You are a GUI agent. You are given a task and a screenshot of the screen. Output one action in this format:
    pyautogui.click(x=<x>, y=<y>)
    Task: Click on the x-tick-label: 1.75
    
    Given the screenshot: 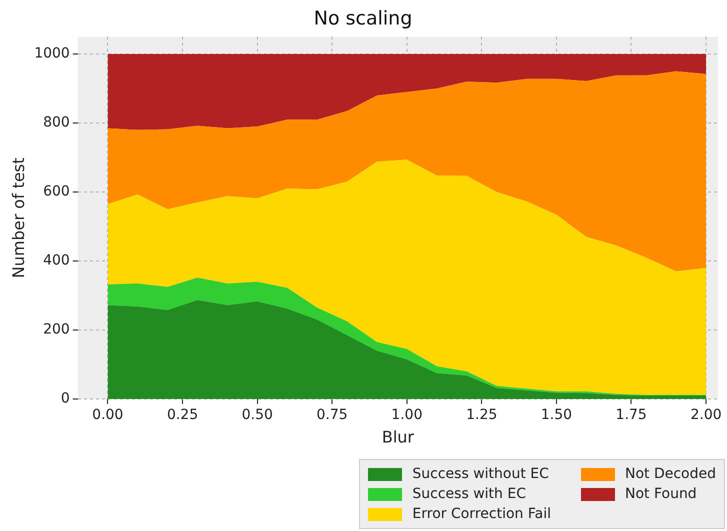 What is the action you would take?
    pyautogui.click(x=631, y=415)
    